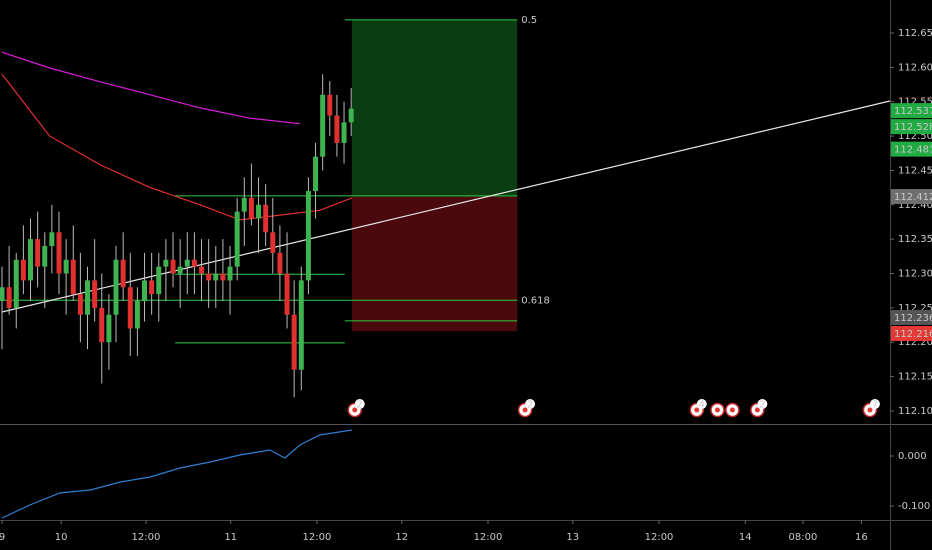 The height and width of the screenshot is (550, 932). What do you see at coordinates (2, 537) in the screenshot?
I see `x-tick-label: 9` at bounding box center [2, 537].